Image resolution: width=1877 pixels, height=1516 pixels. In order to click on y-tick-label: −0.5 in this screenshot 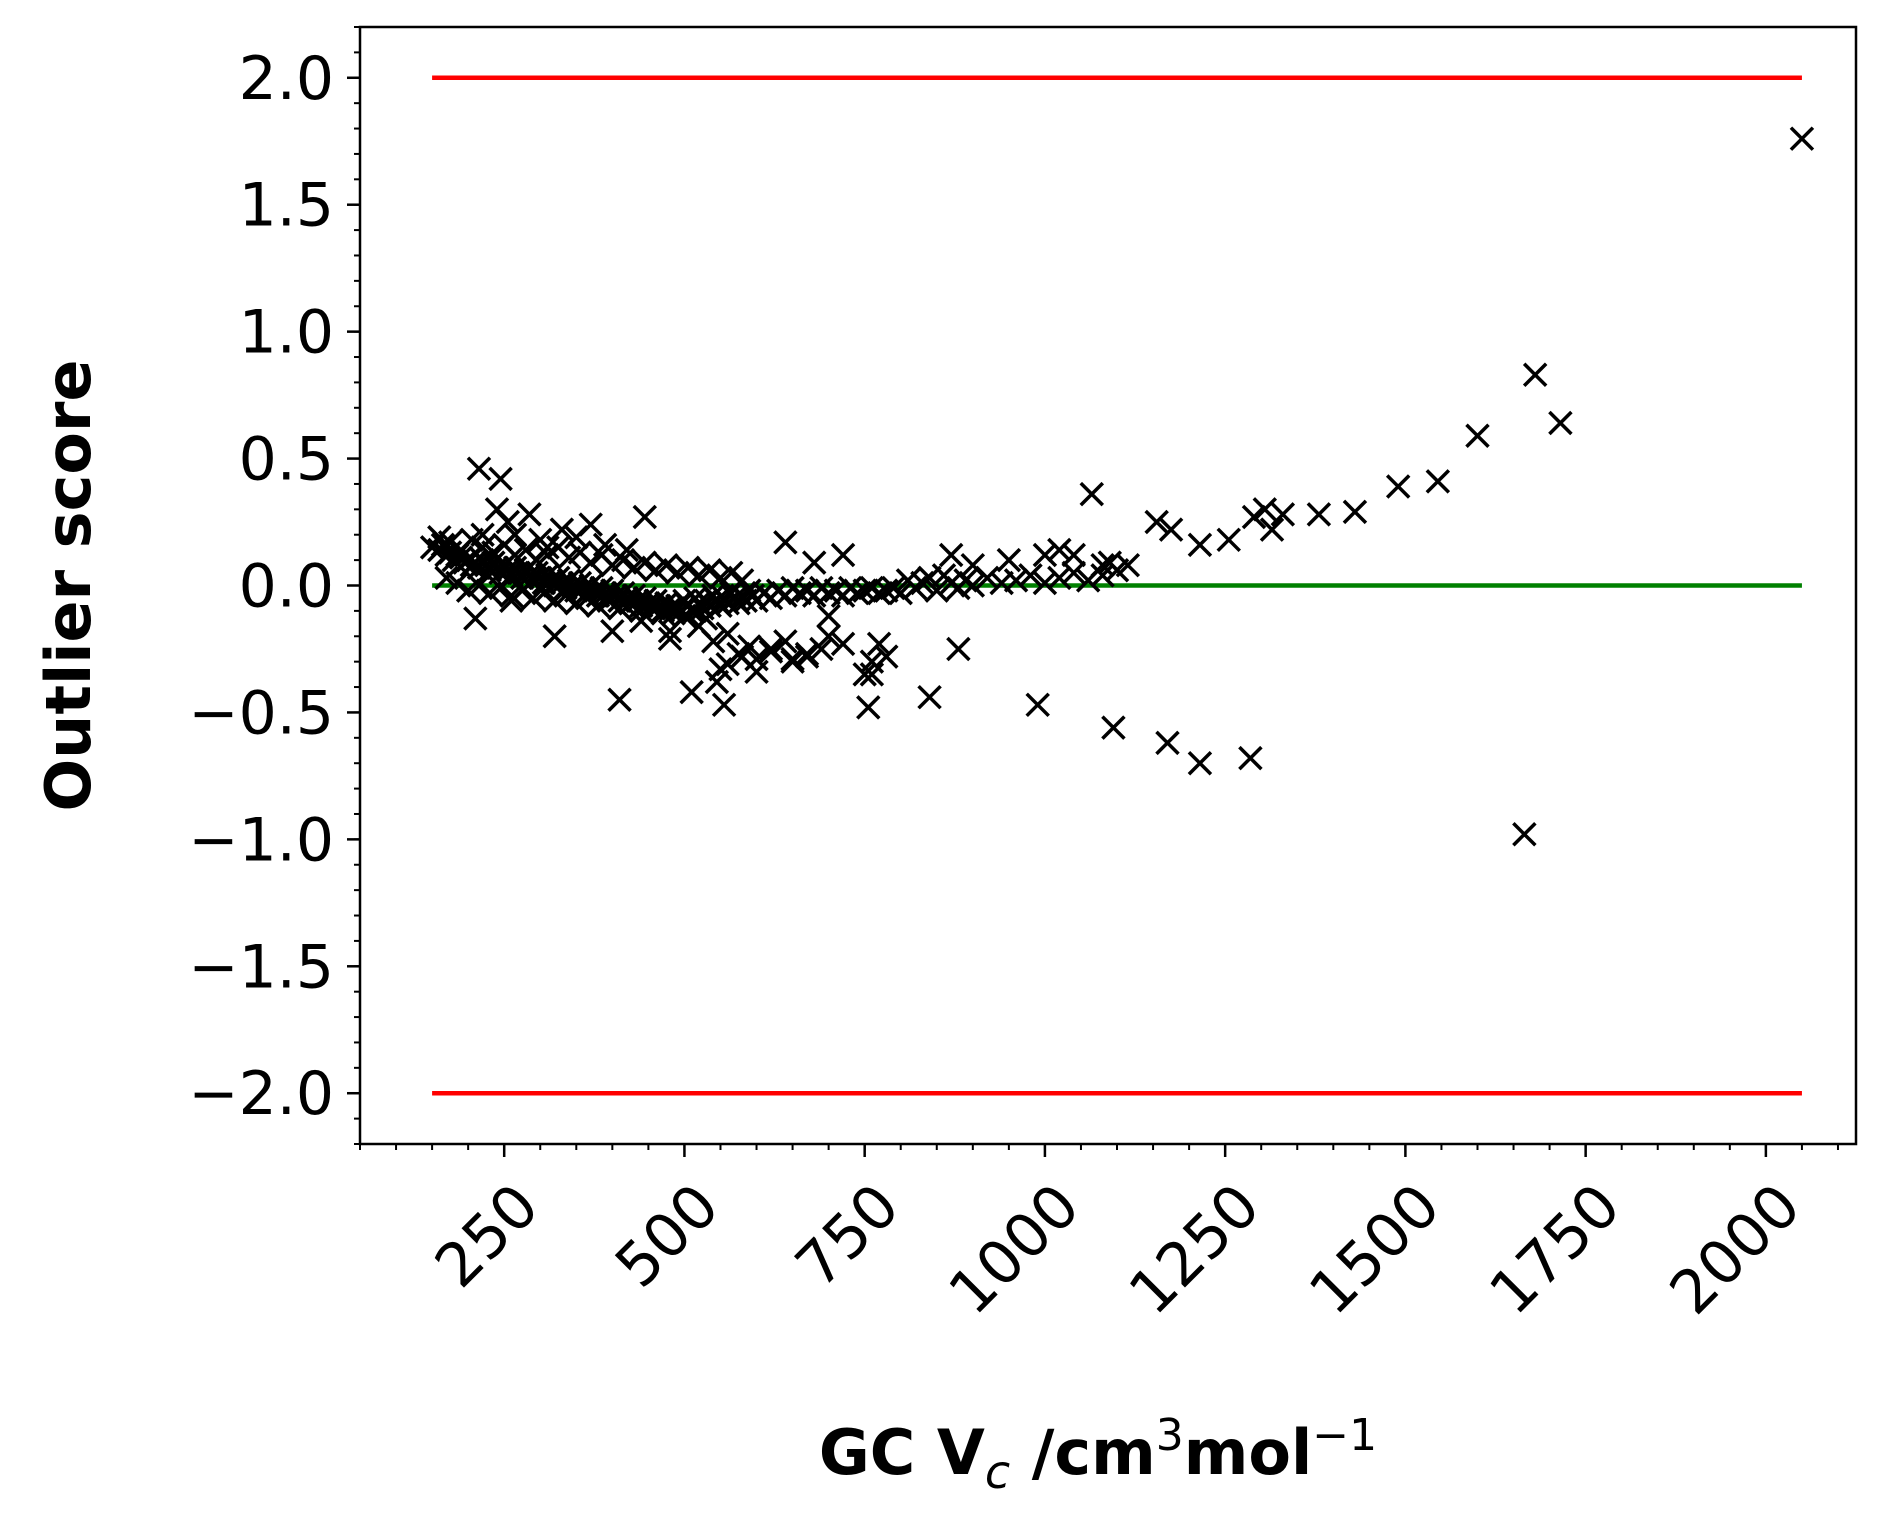, I will do `click(261, 713)`.